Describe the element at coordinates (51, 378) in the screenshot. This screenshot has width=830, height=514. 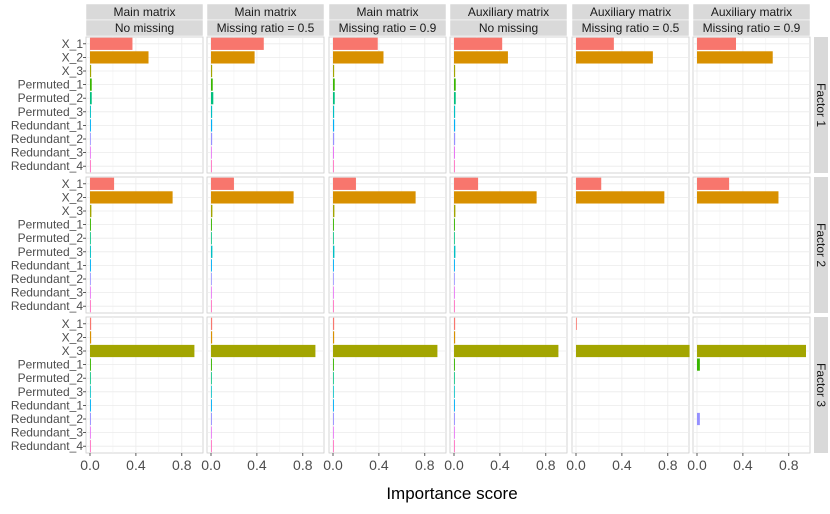
I see `y-tick-label: Permuted_2` at that location.